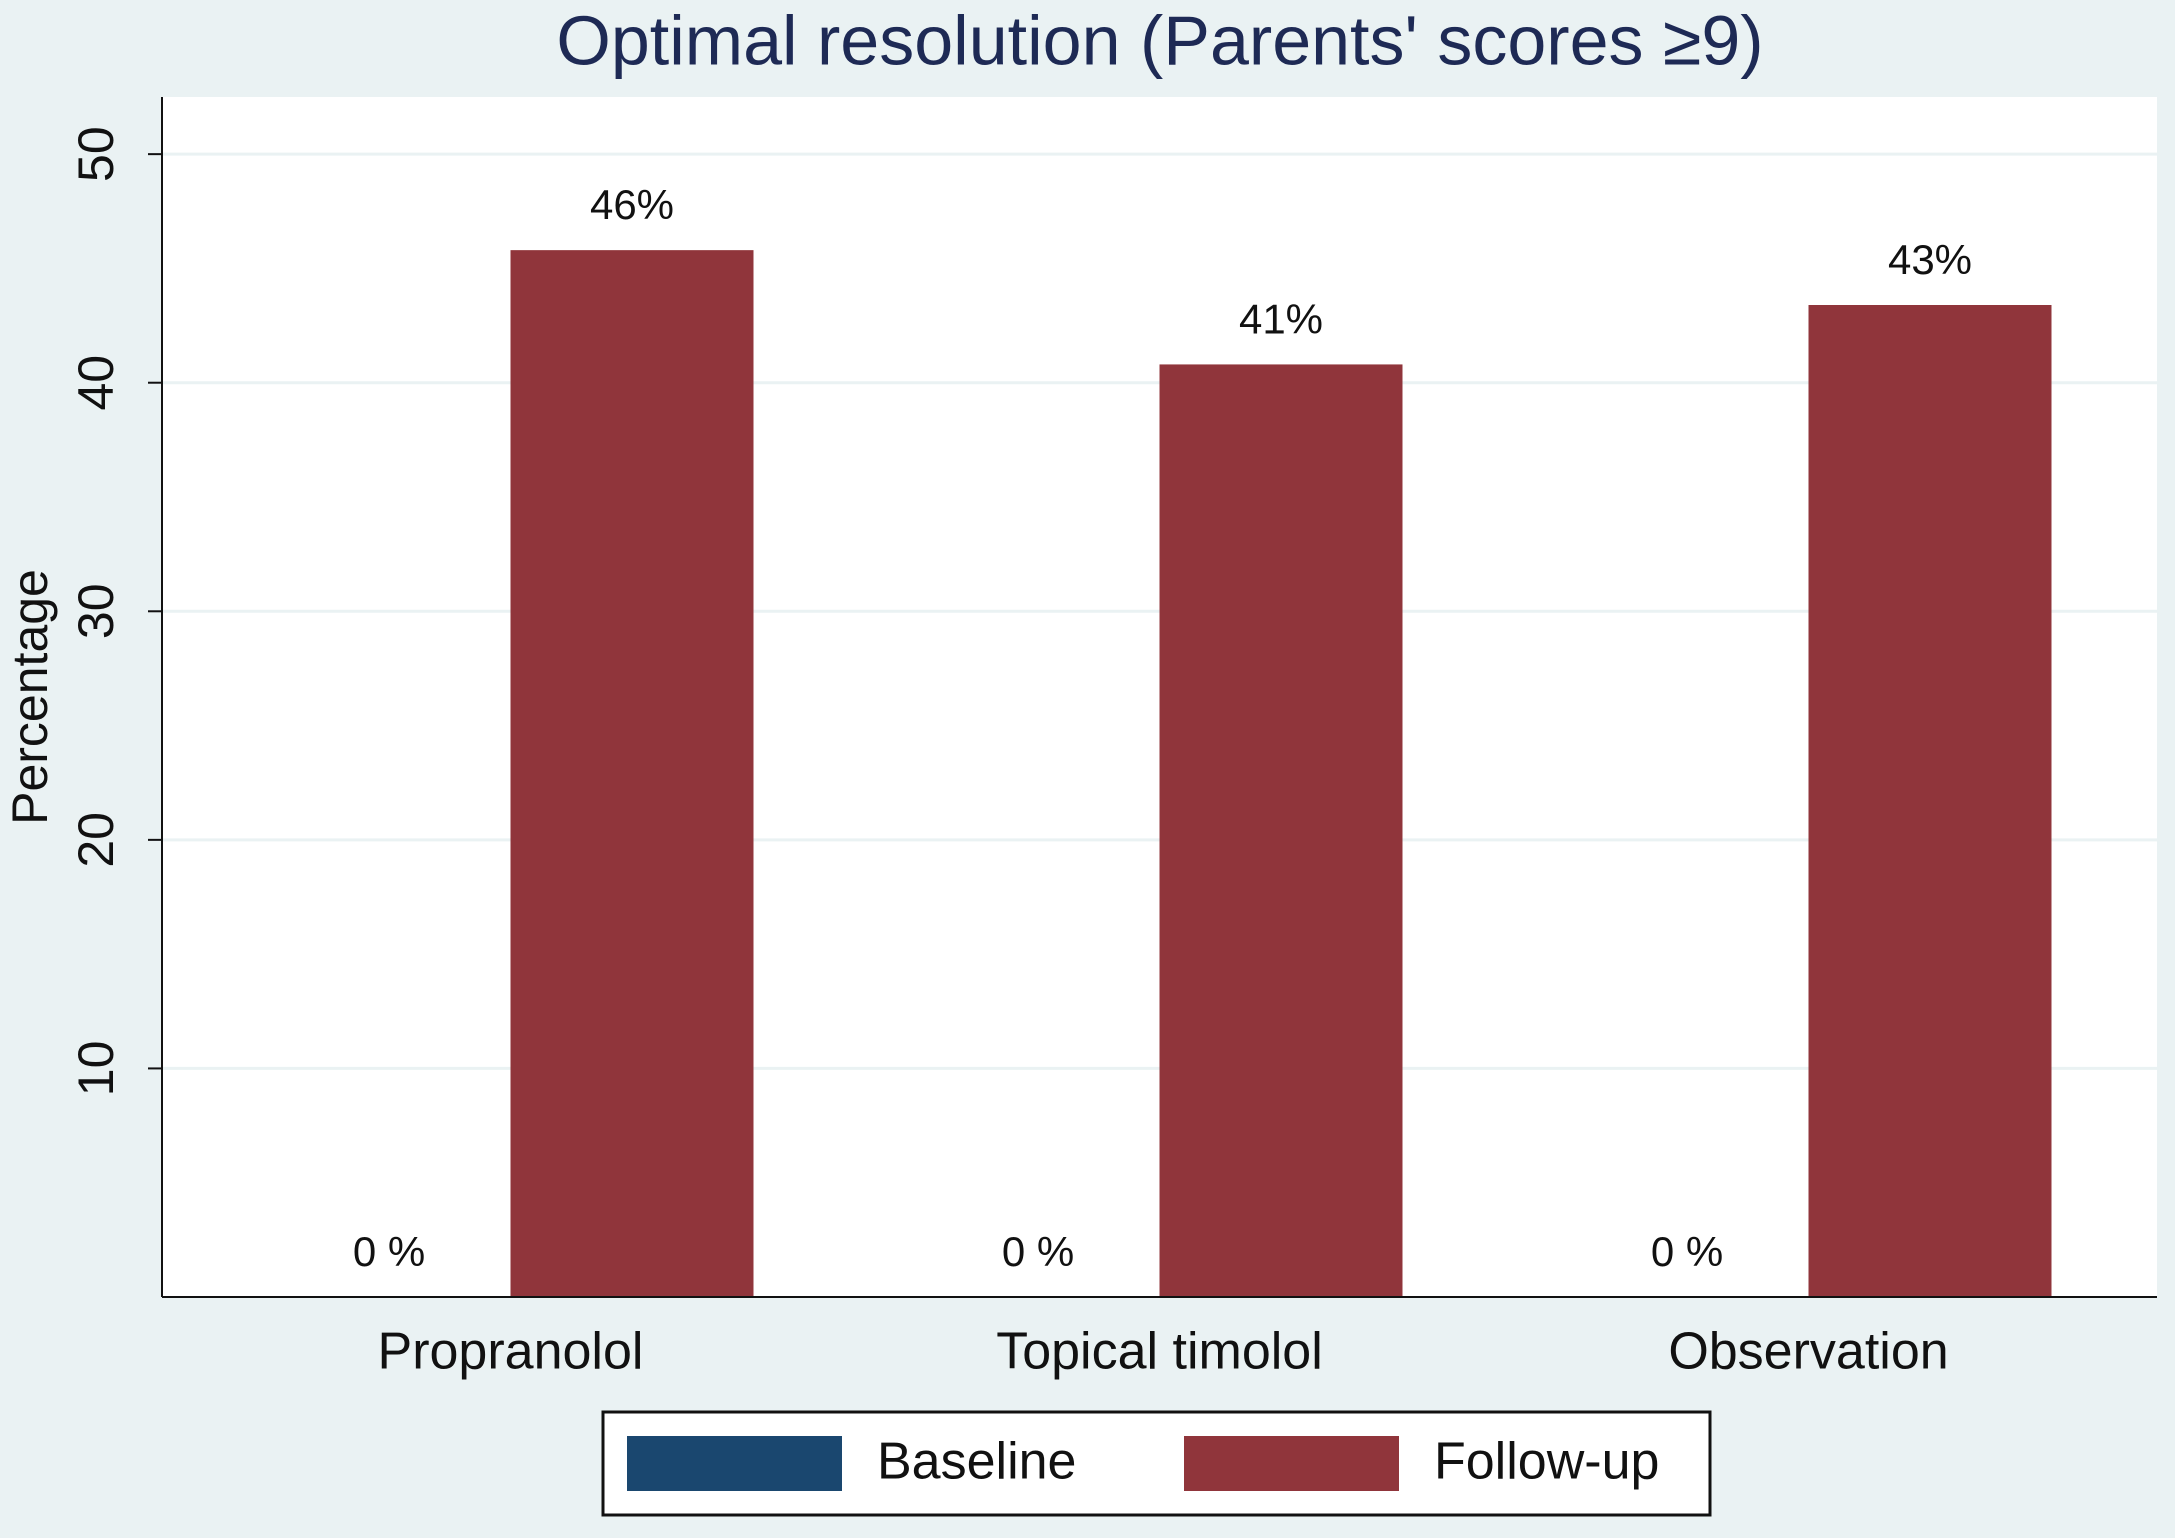 This screenshot has width=2175, height=1538. Describe the element at coordinates (96, 840) in the screenshot. I see `y-tick-label: 20` at that location.